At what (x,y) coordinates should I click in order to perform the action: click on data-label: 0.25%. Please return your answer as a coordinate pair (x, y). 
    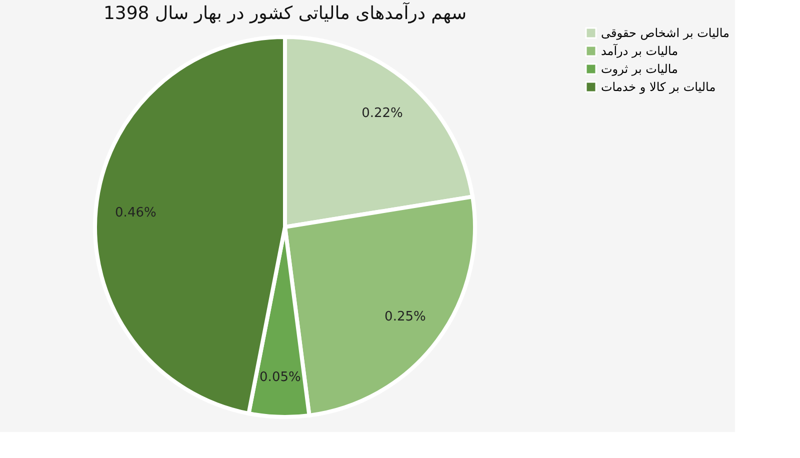
    Looking at the image, I should click on (405, 317).